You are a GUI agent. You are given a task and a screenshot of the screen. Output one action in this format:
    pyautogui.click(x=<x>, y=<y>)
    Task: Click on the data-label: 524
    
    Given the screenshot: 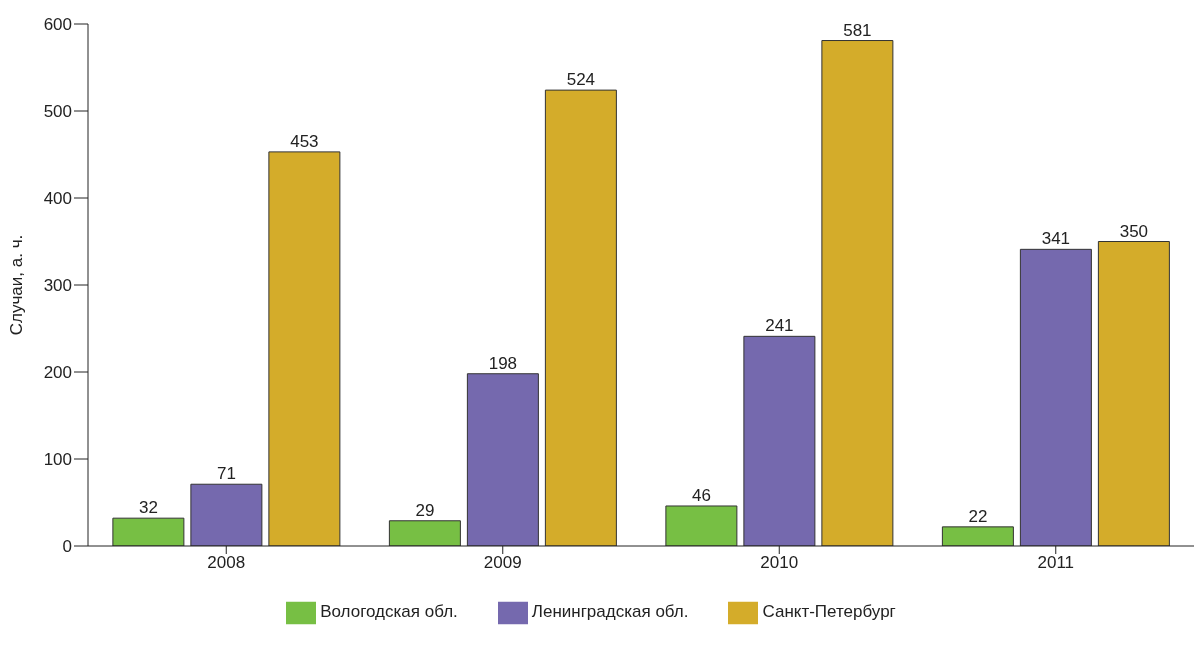 What is the action you would take?
    pyautogui.click(x=581, y=80)
    